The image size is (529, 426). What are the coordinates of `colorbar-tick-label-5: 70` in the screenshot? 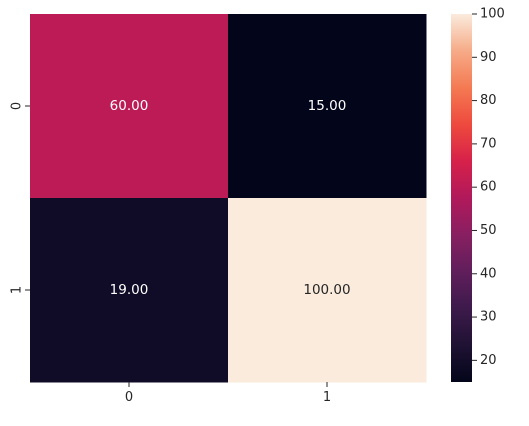 It's located at (488, 143).